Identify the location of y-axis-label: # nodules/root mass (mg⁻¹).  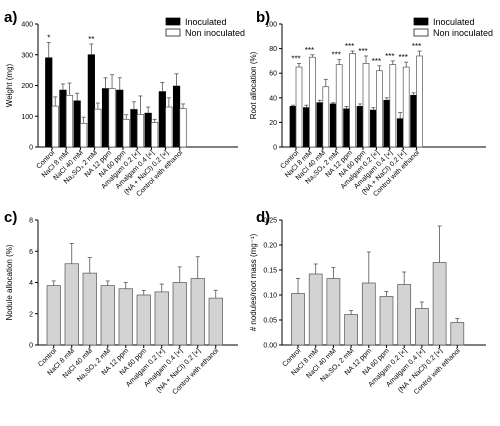
(253, 282).